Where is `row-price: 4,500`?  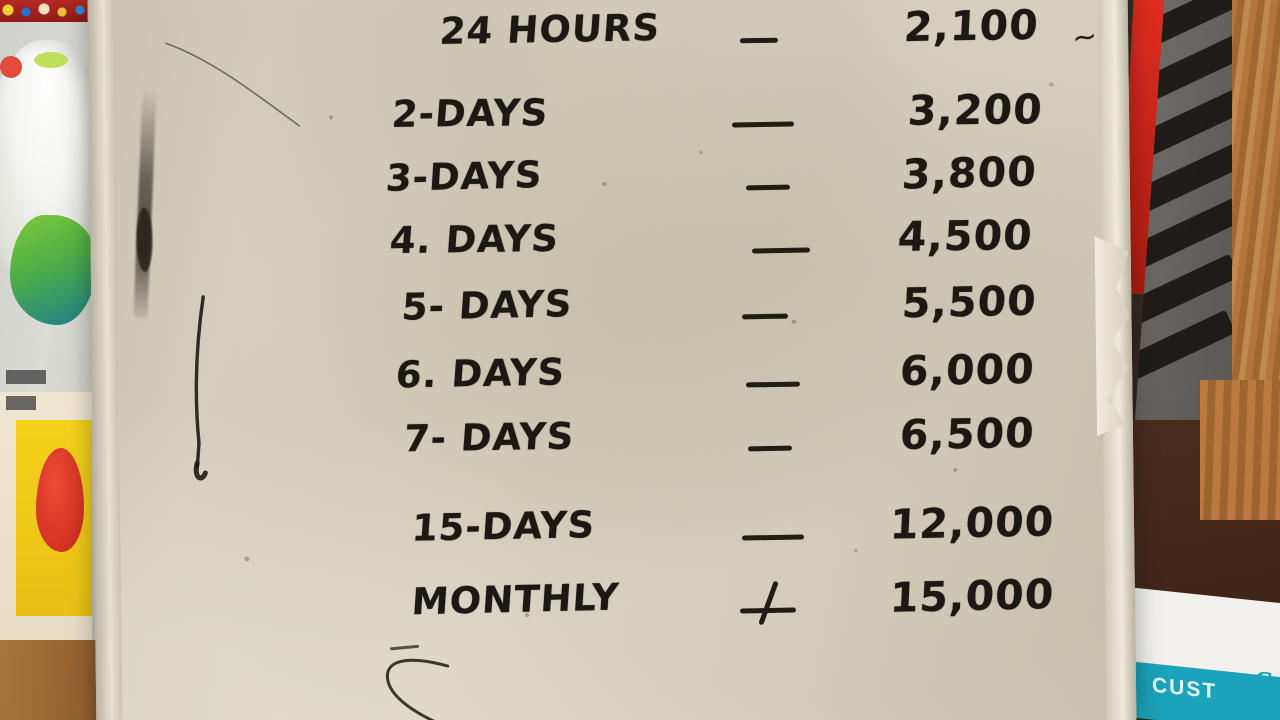
row-price: 4,500 is located at coordinates (965, 236).